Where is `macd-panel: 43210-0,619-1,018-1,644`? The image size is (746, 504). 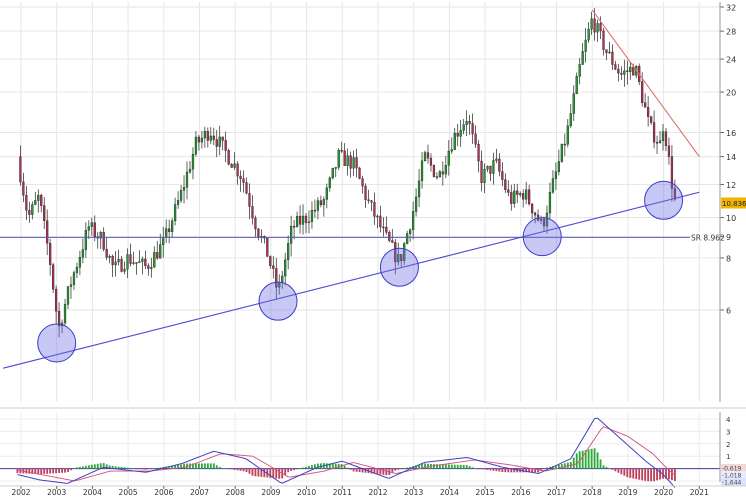
macd-panel: 43210-0,619-1,018-1,644 is located at coordinates (373, 452).